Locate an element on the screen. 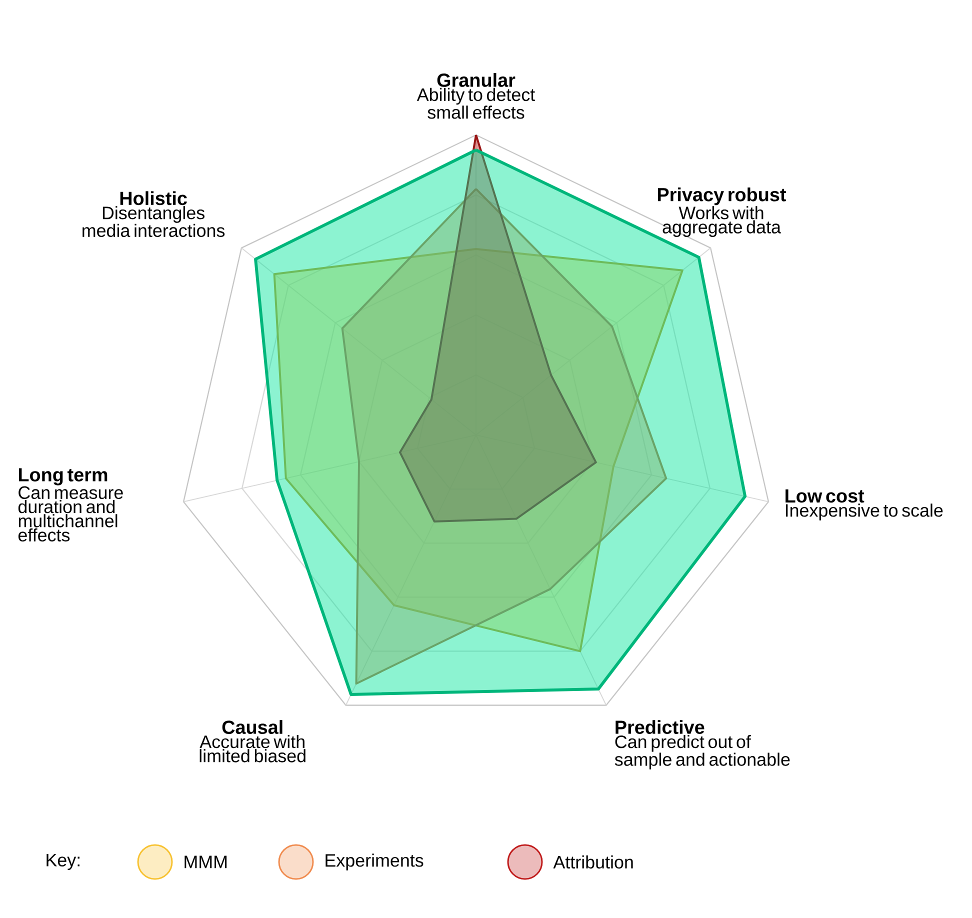 The height and width of the screenshot is (918, 972). legend-label: MMM is located at coordinates (205, 862).